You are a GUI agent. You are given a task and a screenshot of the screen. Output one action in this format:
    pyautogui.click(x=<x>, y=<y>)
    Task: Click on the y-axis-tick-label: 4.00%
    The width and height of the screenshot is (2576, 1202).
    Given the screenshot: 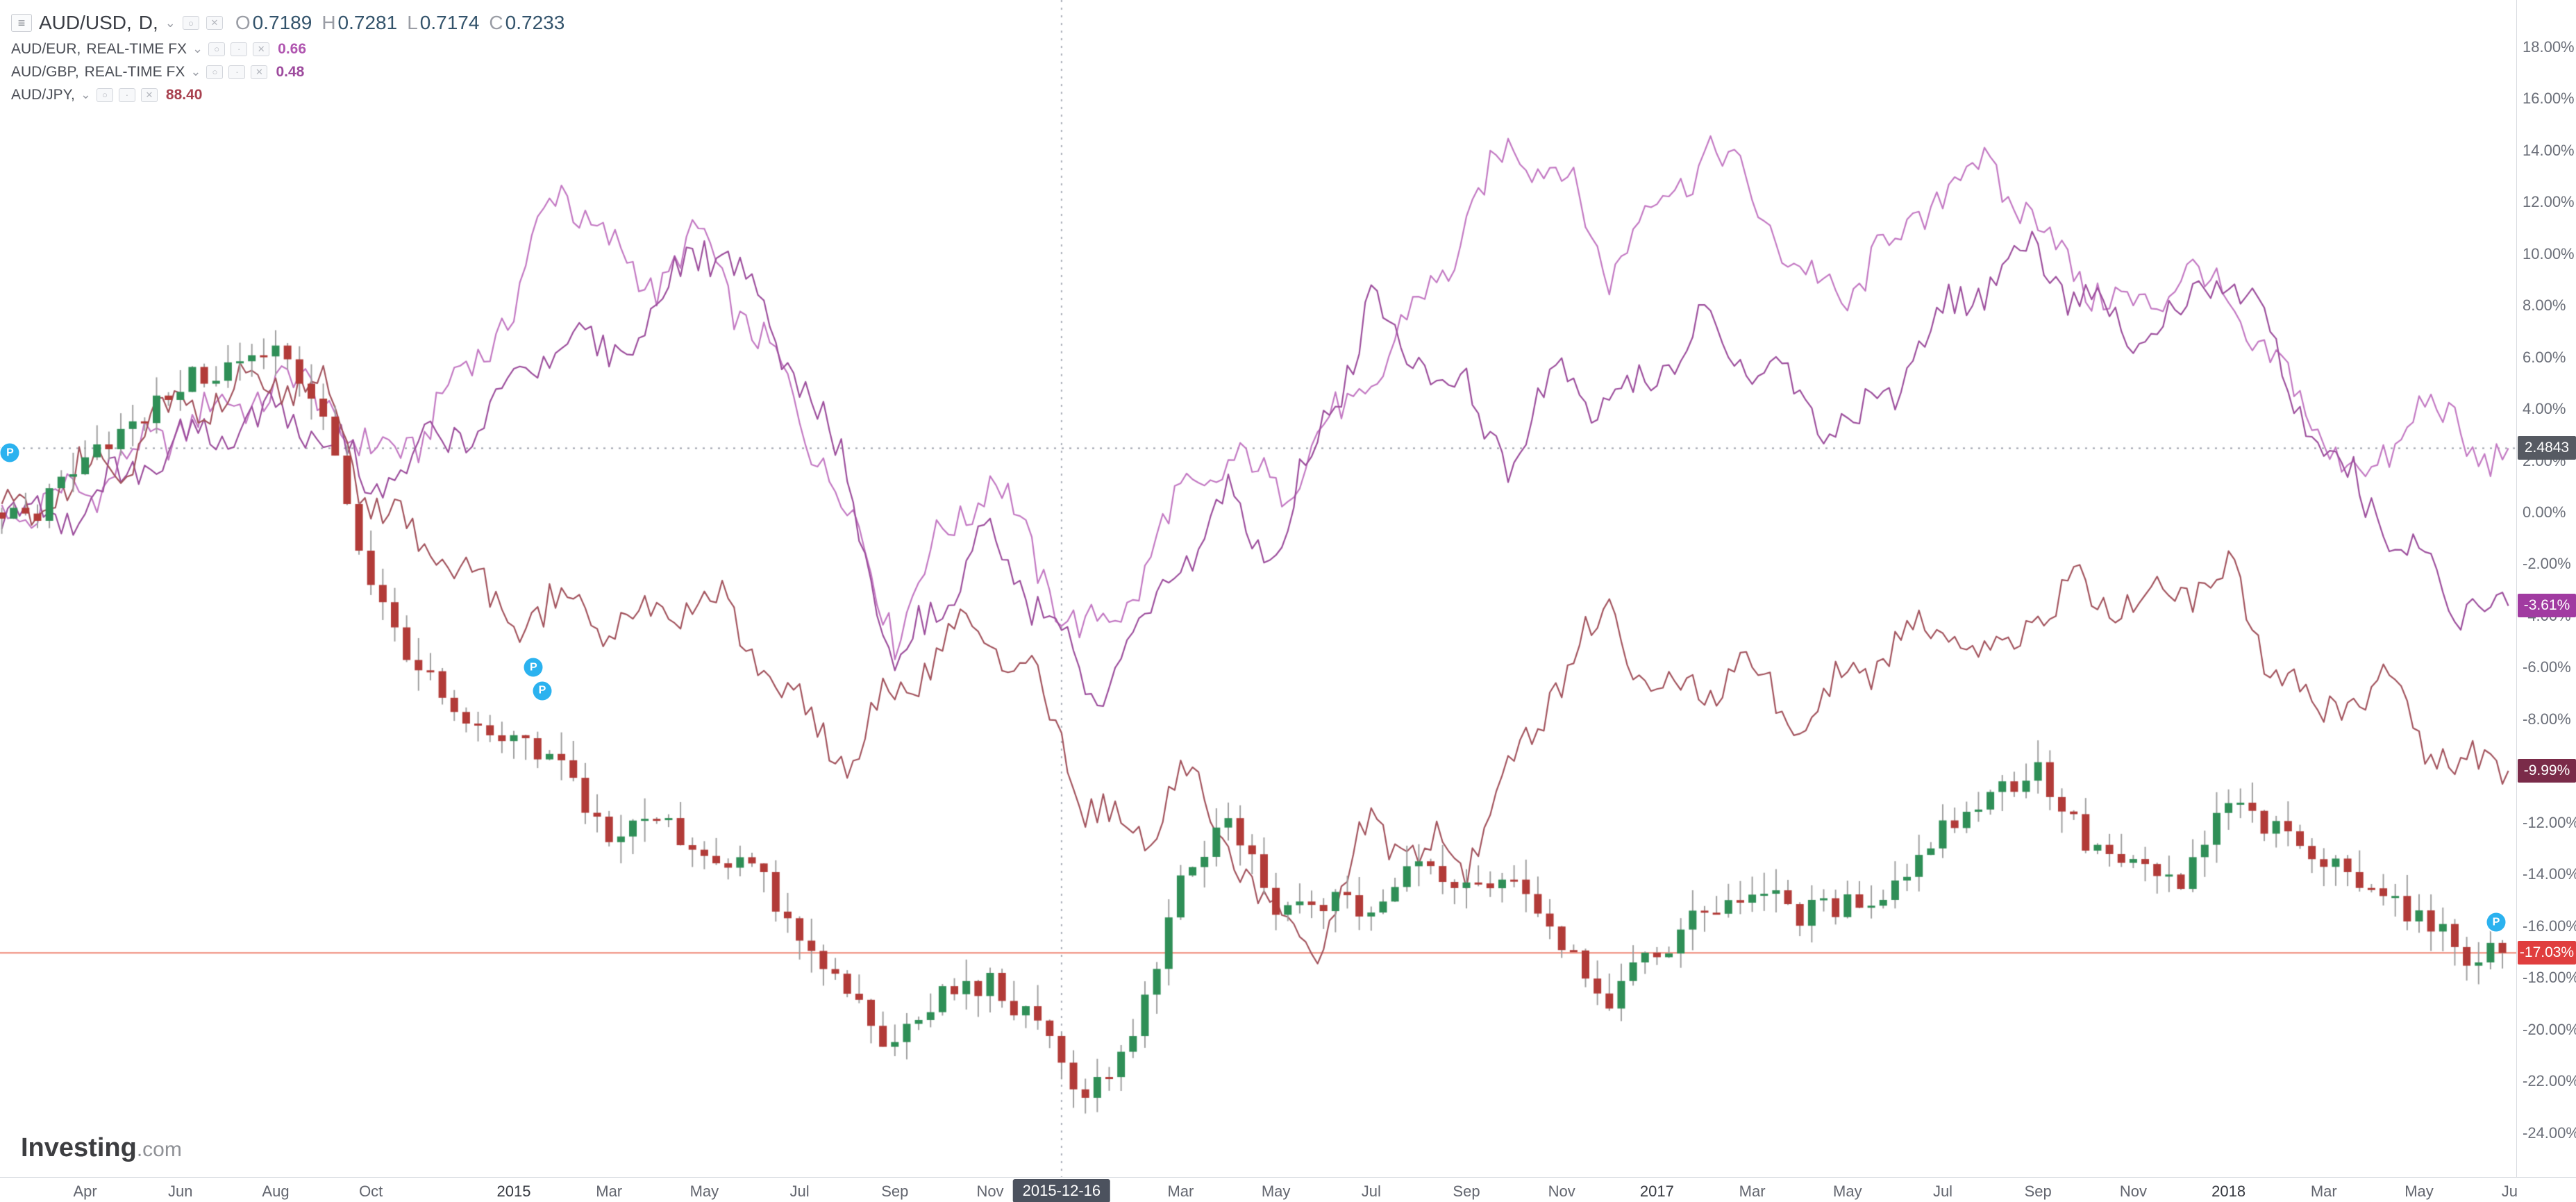 What is the action you would take?
    pyautogui.click(x=2544, y=409)
    